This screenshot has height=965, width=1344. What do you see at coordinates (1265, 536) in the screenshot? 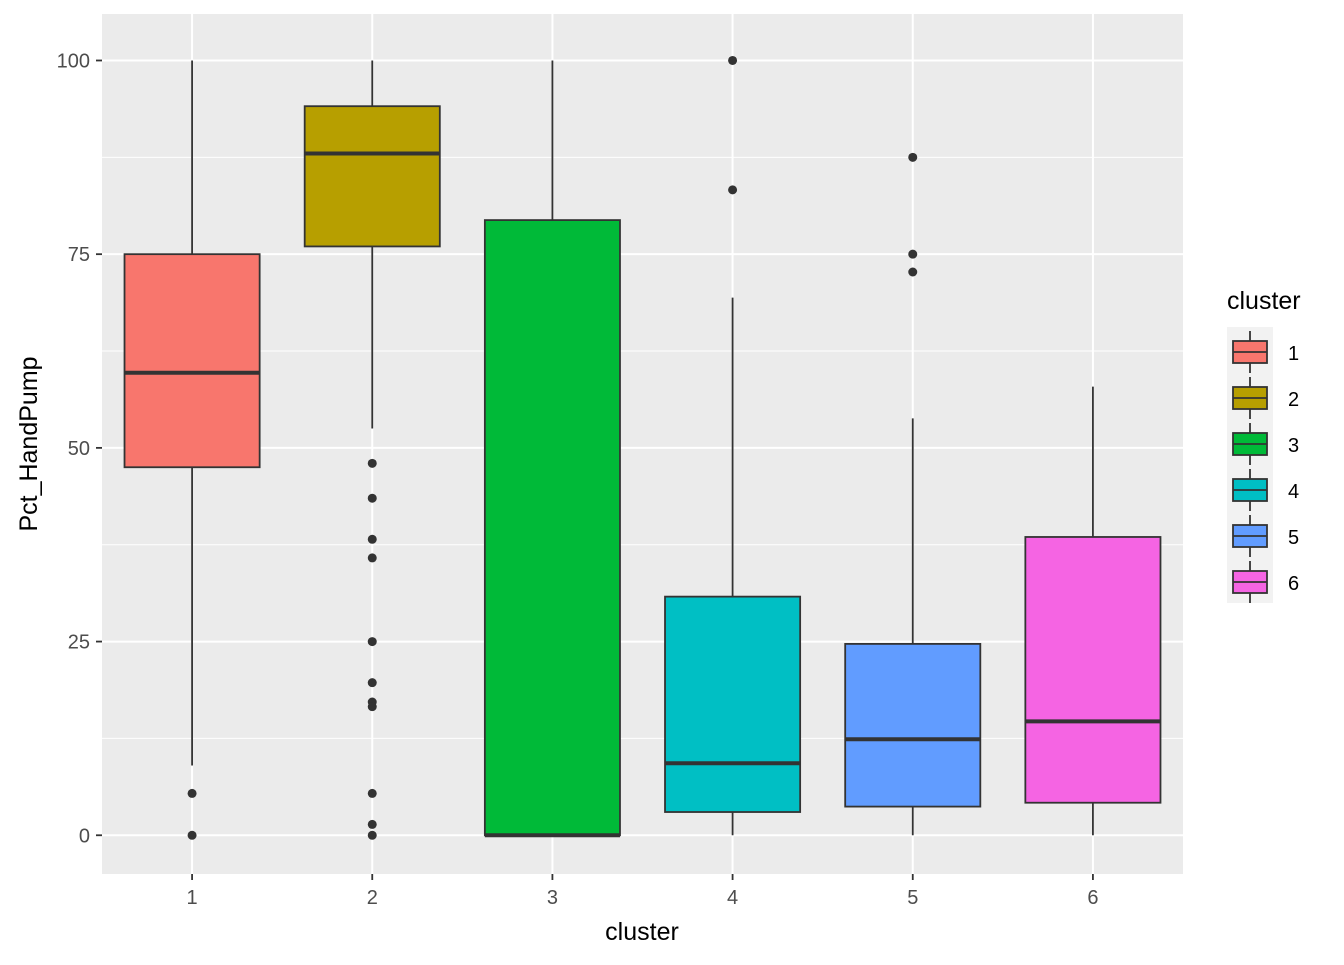
I see `legend-item-5: 5` at bounding box center [1265, 536].